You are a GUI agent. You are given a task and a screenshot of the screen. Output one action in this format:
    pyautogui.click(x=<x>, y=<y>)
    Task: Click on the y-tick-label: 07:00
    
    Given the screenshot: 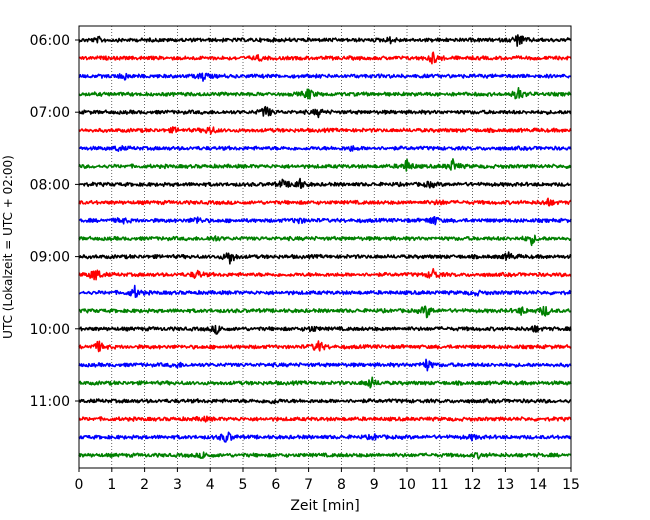 What is the action you would take?
    pyautogui.click(x=50, y=113)
    